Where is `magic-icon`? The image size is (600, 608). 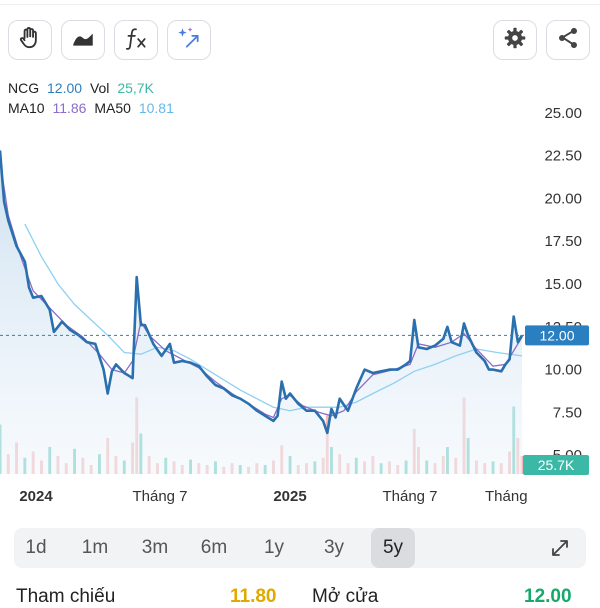 magic-icon is located at coordinates (189, 40).